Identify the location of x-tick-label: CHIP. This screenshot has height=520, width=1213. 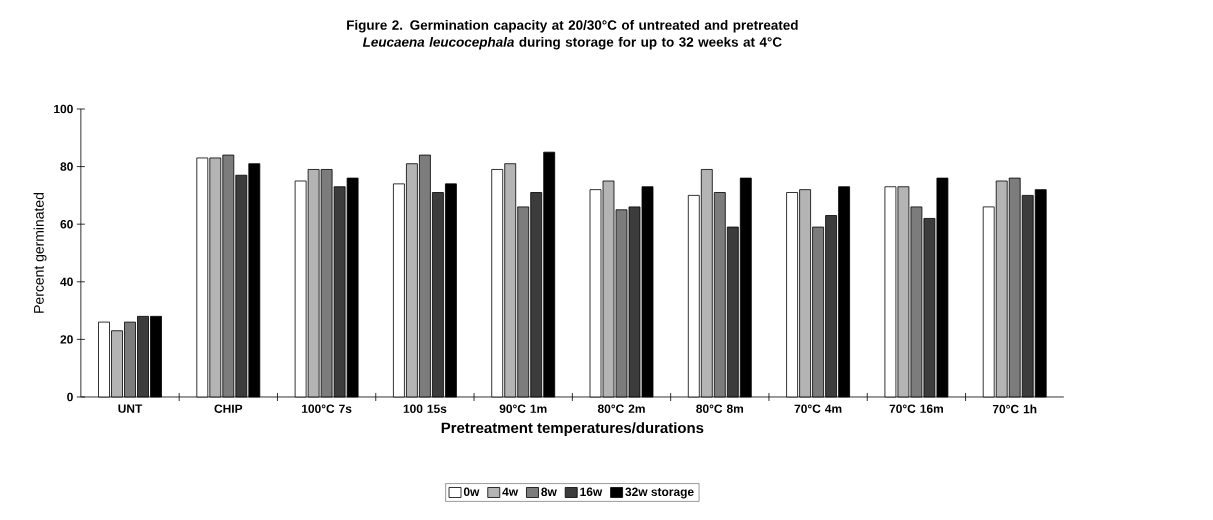
(228, 408).